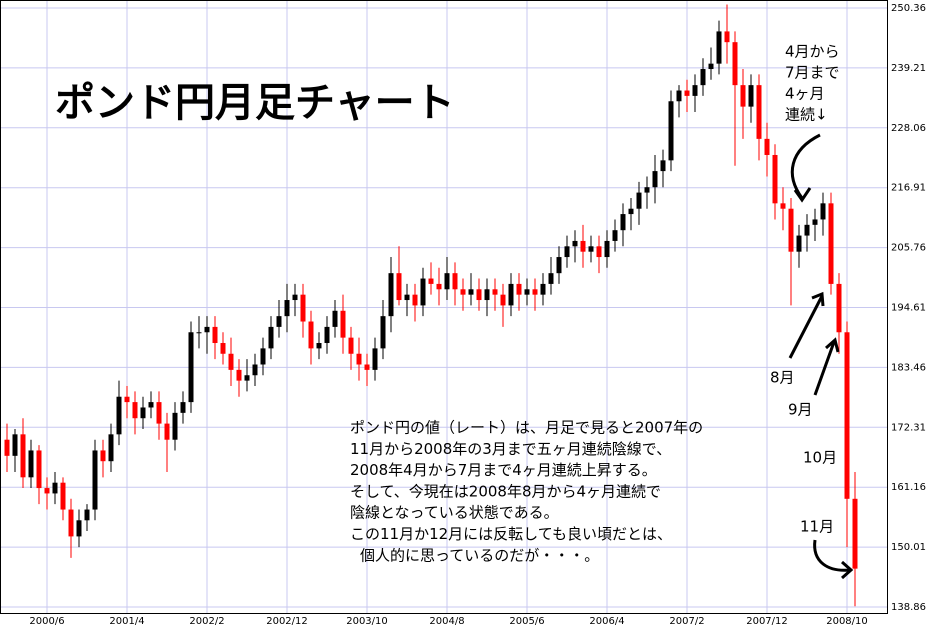  What do you see at coordinates (812, 52) in the screenshot?
I see `streak-label: 4月から` at bounding box center [812, 52].